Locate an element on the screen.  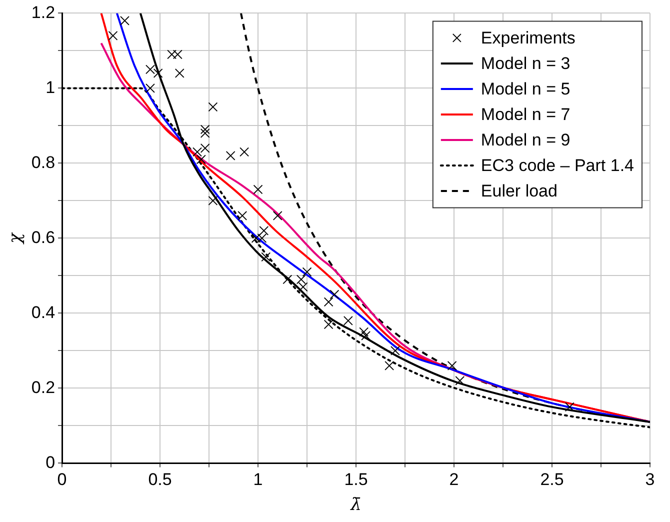
x-tick-label: 2.5 is located at coordinates (552, 480).